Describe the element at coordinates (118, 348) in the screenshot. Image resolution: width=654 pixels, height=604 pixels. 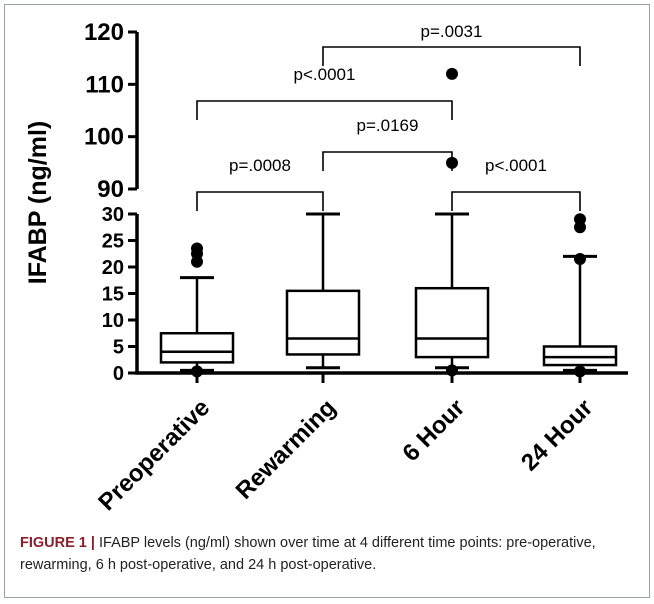
I see `y-tick-label: 5` at that location.